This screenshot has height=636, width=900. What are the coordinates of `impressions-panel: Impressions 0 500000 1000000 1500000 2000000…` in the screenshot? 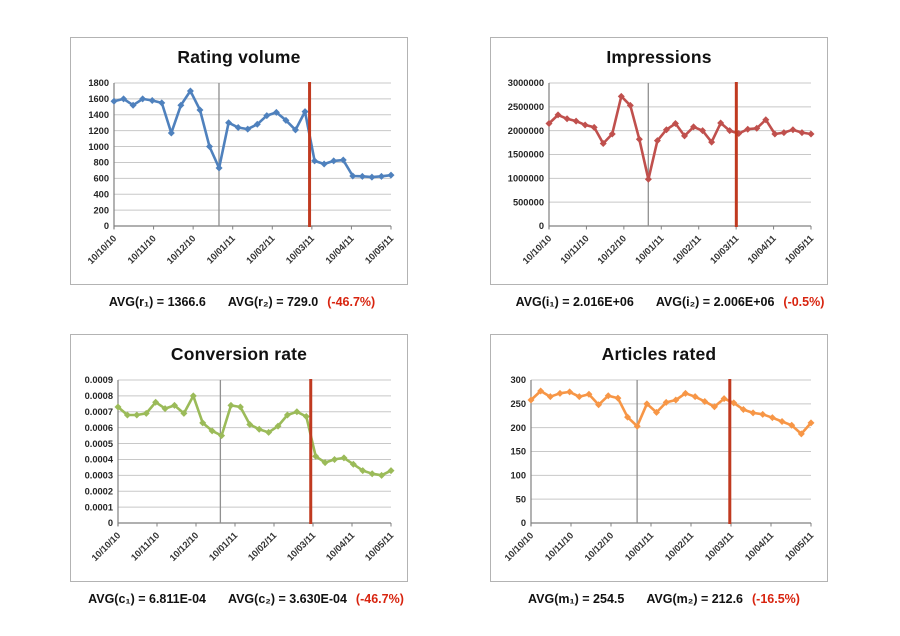 It's located at (659, 161).